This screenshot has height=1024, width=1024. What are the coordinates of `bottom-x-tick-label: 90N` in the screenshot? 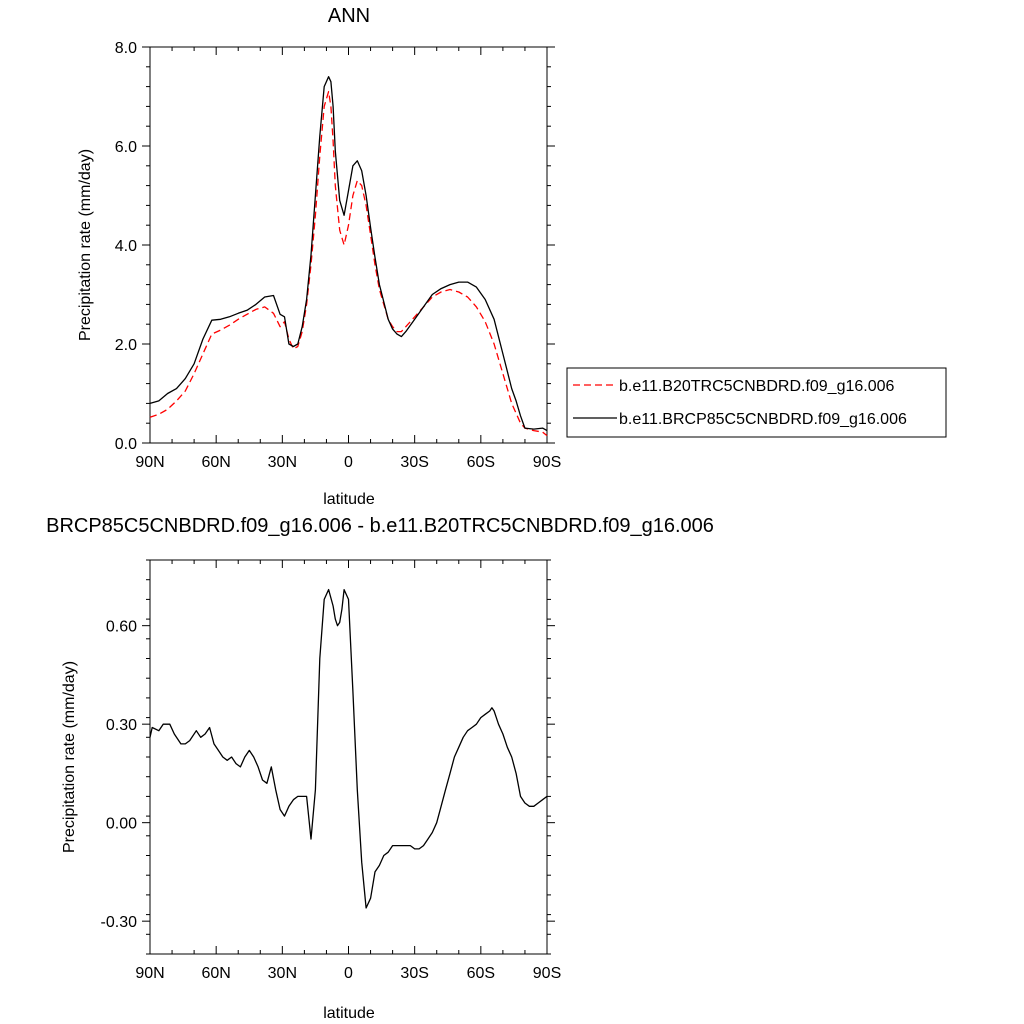 It's located at (149, 973).